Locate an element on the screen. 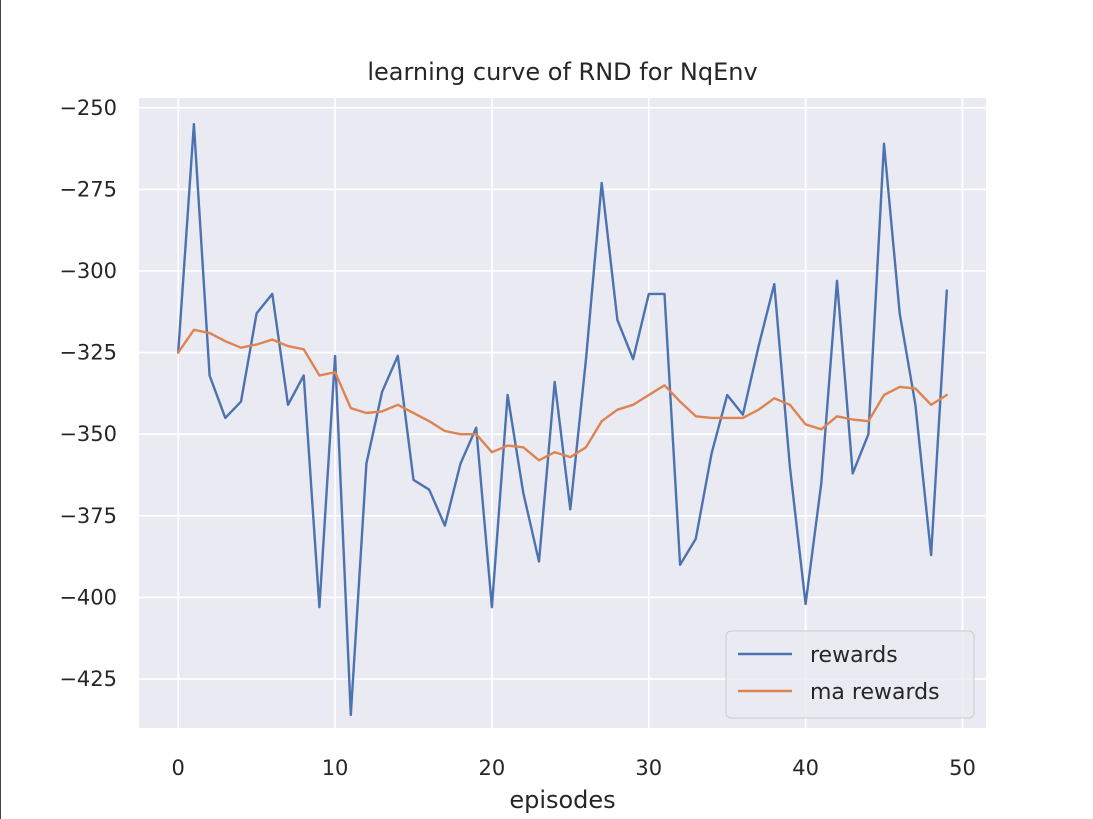 The width and height of the screenshot is (1093, 819). y-tick-label: −375 is located at coordinates (88, 516).